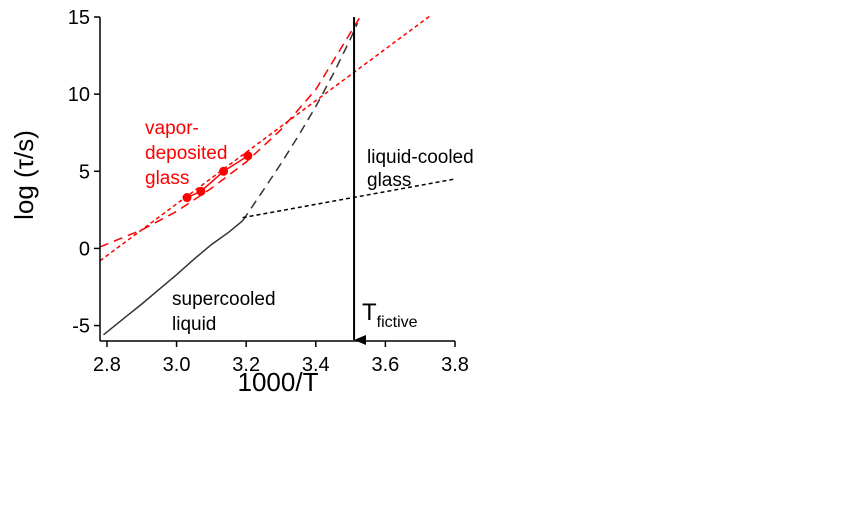 This screenshot has width=861, height=521. What do you see at coordinates (84, 172) in the screenshot?
I see `y-tick-label: 5` at bounding box center [84, 172].